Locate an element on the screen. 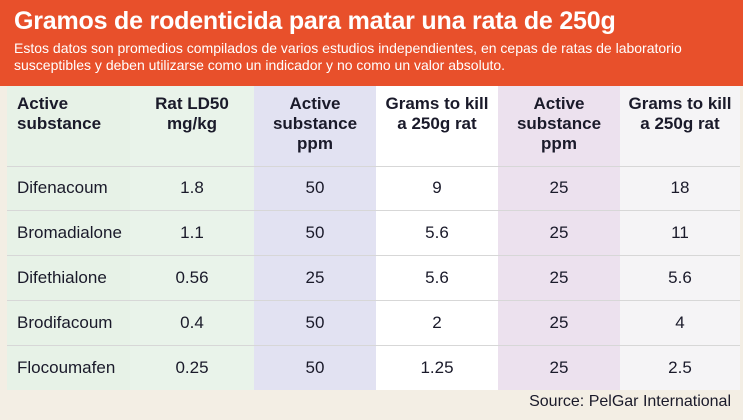  table-row: Brodifacoum 0.4 50 2 25 4 is located at coordinates (373, 322).